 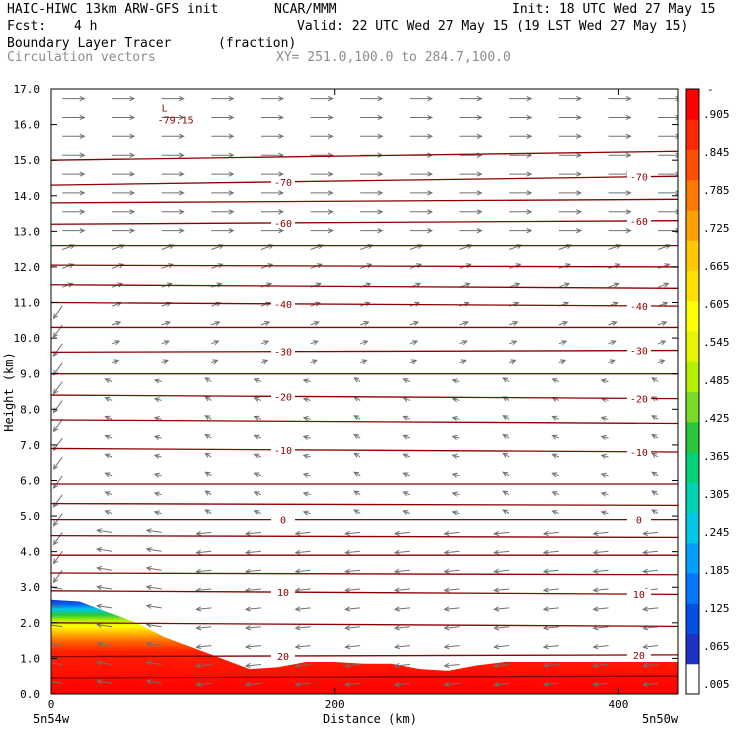 I want to click on y-tick-label: 2.0, so click(x=30, y=623).